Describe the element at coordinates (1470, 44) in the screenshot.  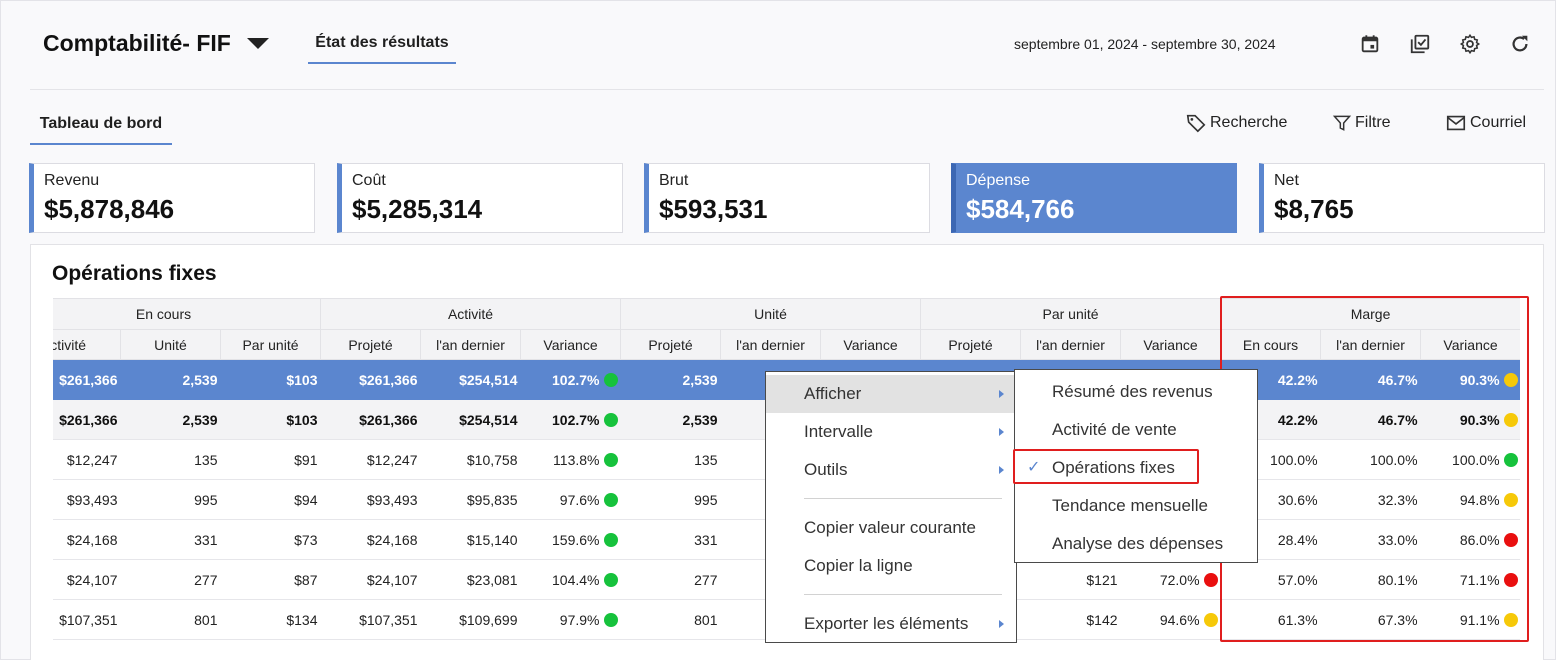
I see `gear-icon` at that location.